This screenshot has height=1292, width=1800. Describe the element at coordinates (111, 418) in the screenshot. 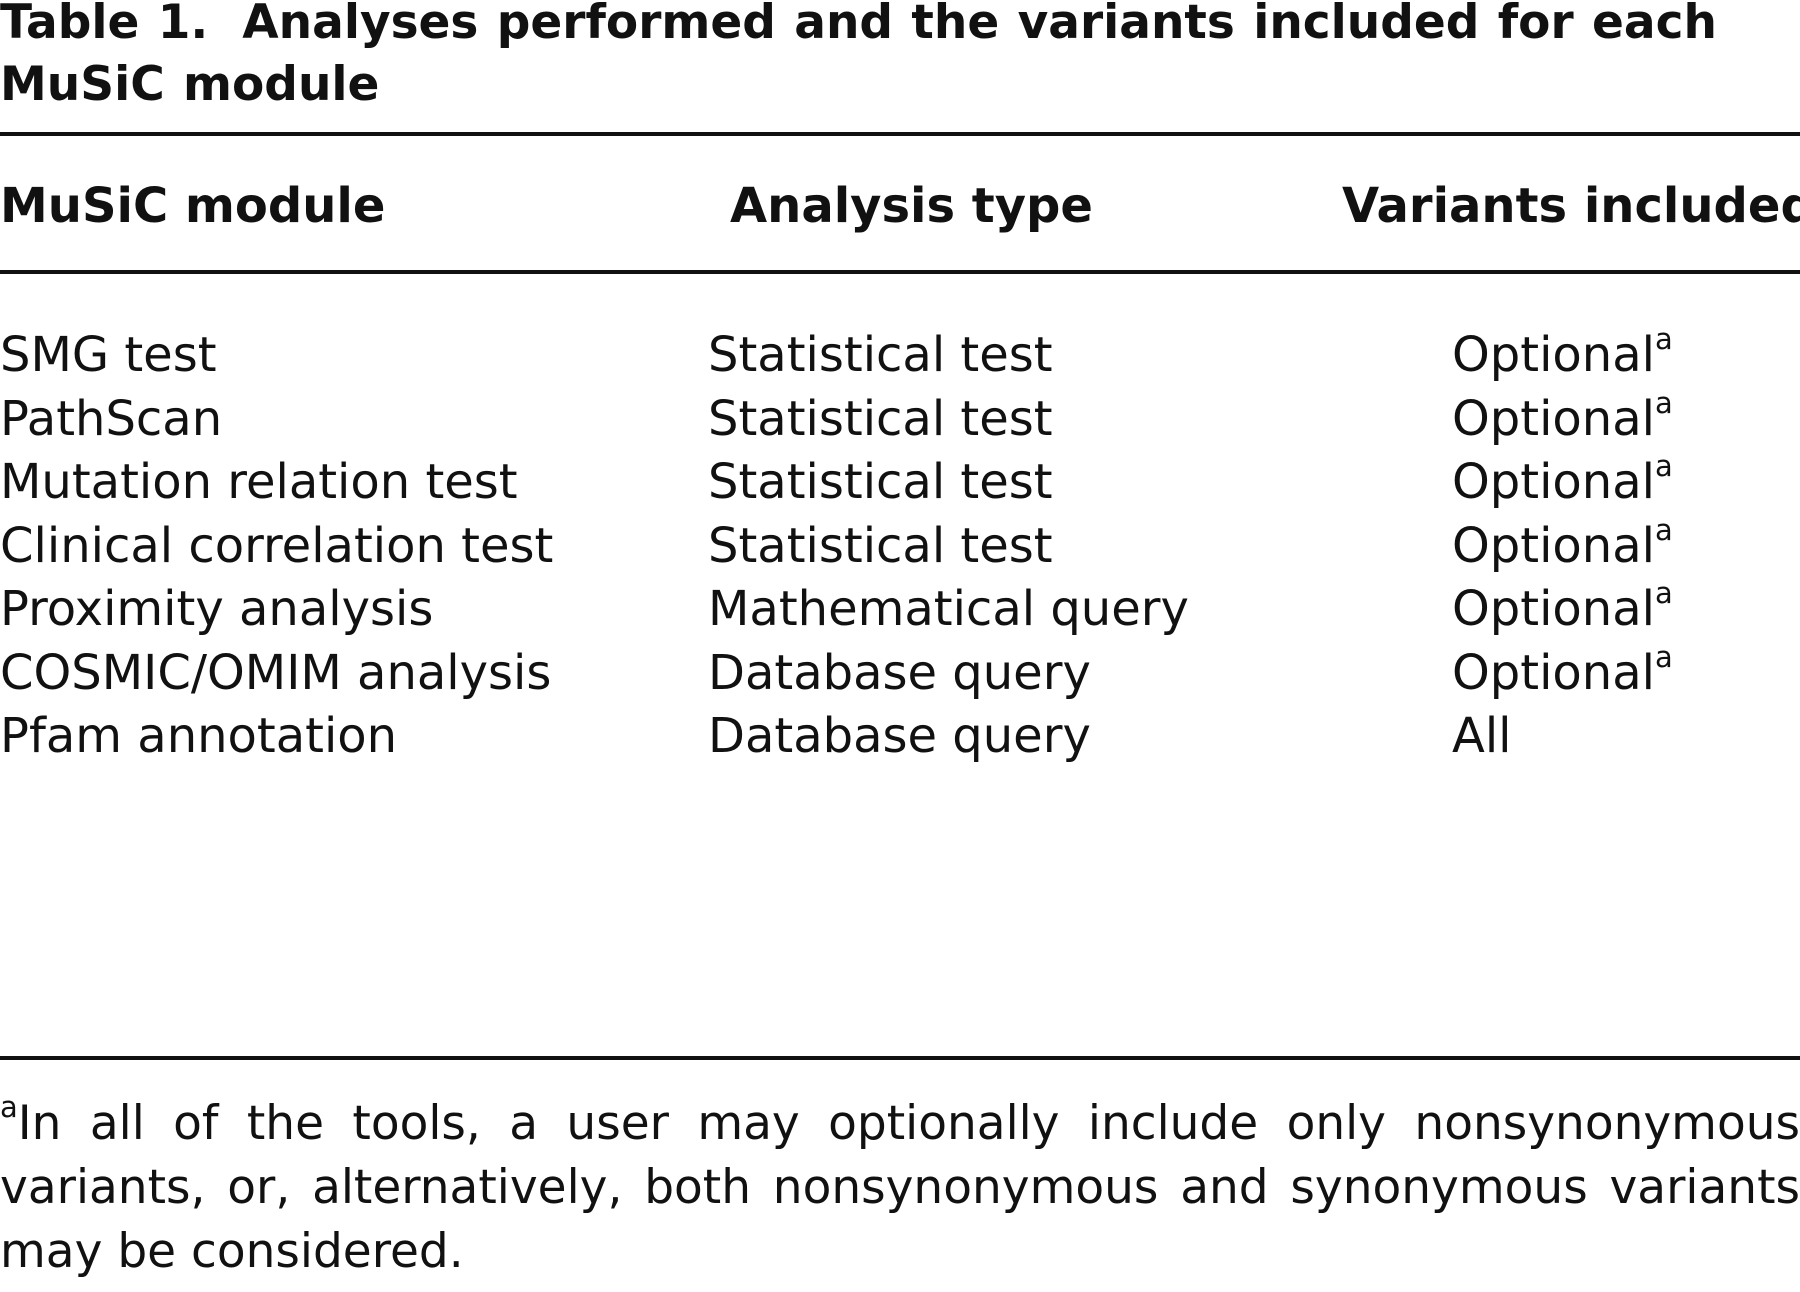

I see `module-cell: PathScan` at that location.